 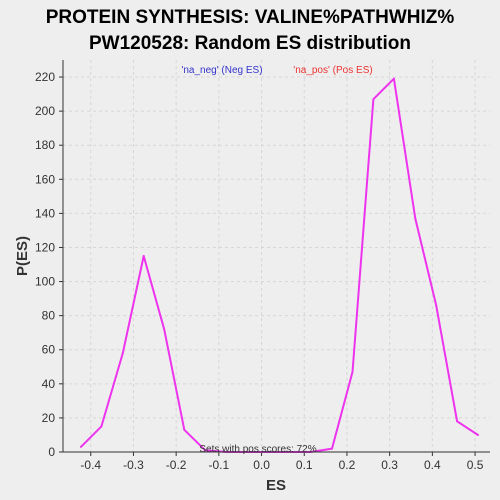 What do you see at coordinates (49, 384) in the screenshot?
I see `y-tick-label: 40` at bounding box center [49, 384].